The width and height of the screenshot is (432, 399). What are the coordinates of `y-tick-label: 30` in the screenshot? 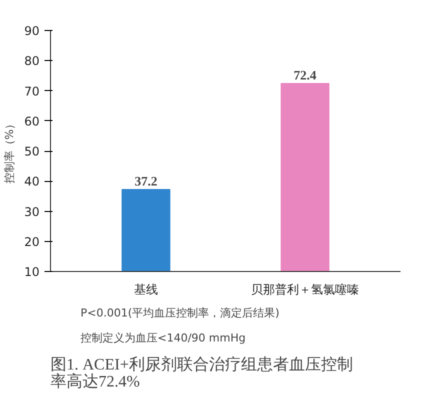 It's located at (32, 211).